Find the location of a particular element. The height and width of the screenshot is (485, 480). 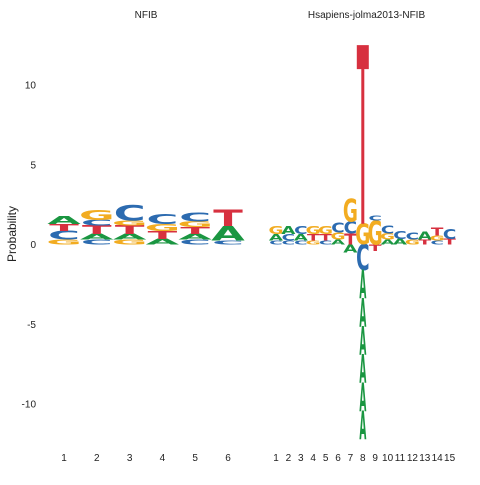

x-tick-label: 10 is located at coordinates (388, 458).